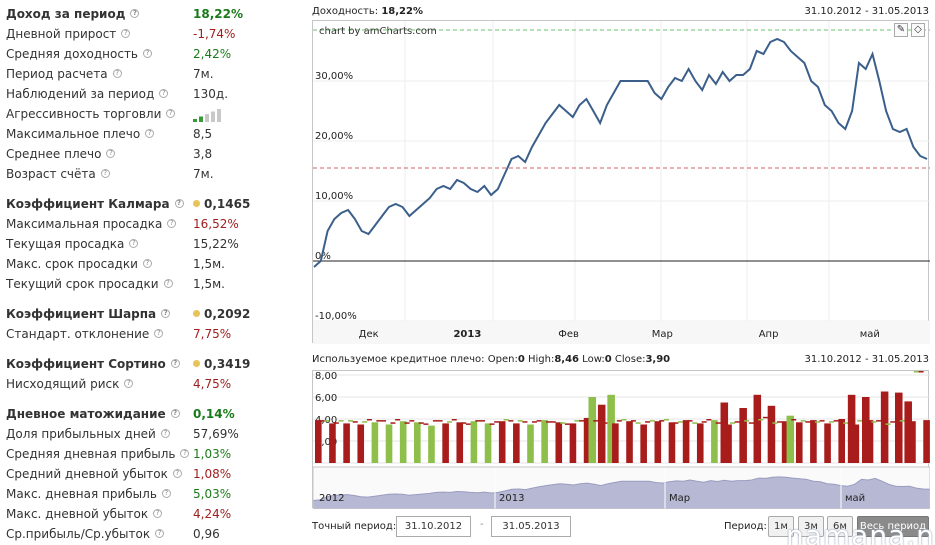 Image resolution: width=935 pixels, height=545 pixels. I want to click on y-tick-label: 6,00, so click(326, 398).